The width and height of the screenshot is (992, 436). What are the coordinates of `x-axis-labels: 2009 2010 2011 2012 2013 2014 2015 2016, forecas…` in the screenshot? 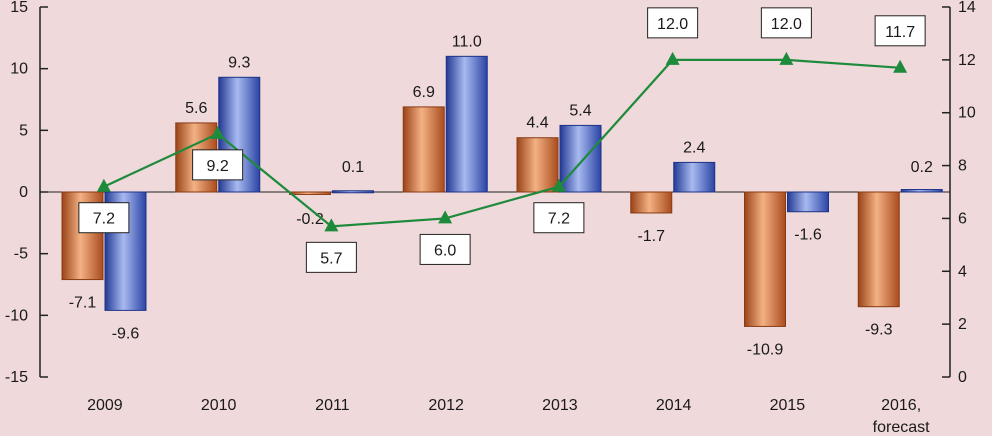 It's located at (508, 416).